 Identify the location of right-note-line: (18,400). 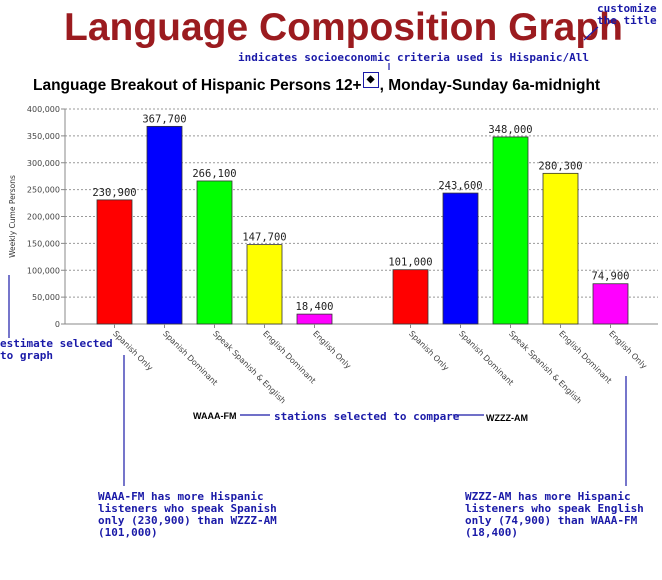
(491, 532).